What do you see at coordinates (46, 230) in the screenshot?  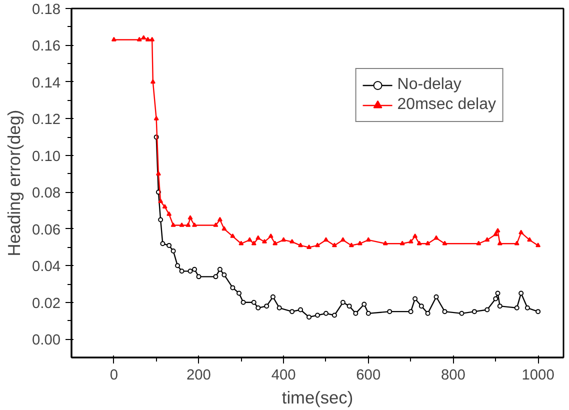 I see `y-tick-label: 0.06` at bounding box center [46, 230].